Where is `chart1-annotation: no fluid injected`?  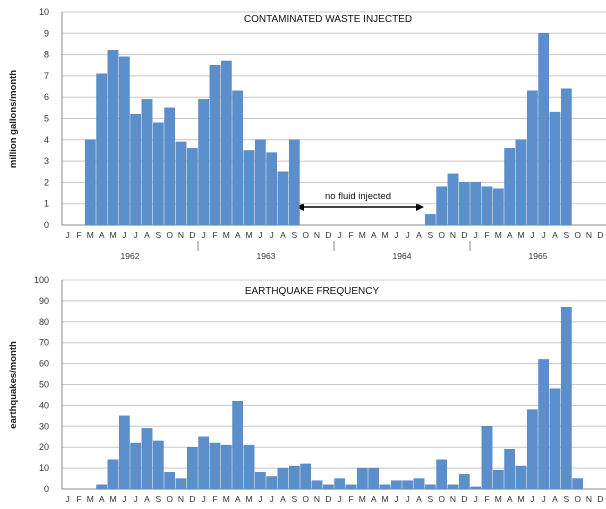 chart1-annotation: no fluid injected is located at coordinates (360, 201).